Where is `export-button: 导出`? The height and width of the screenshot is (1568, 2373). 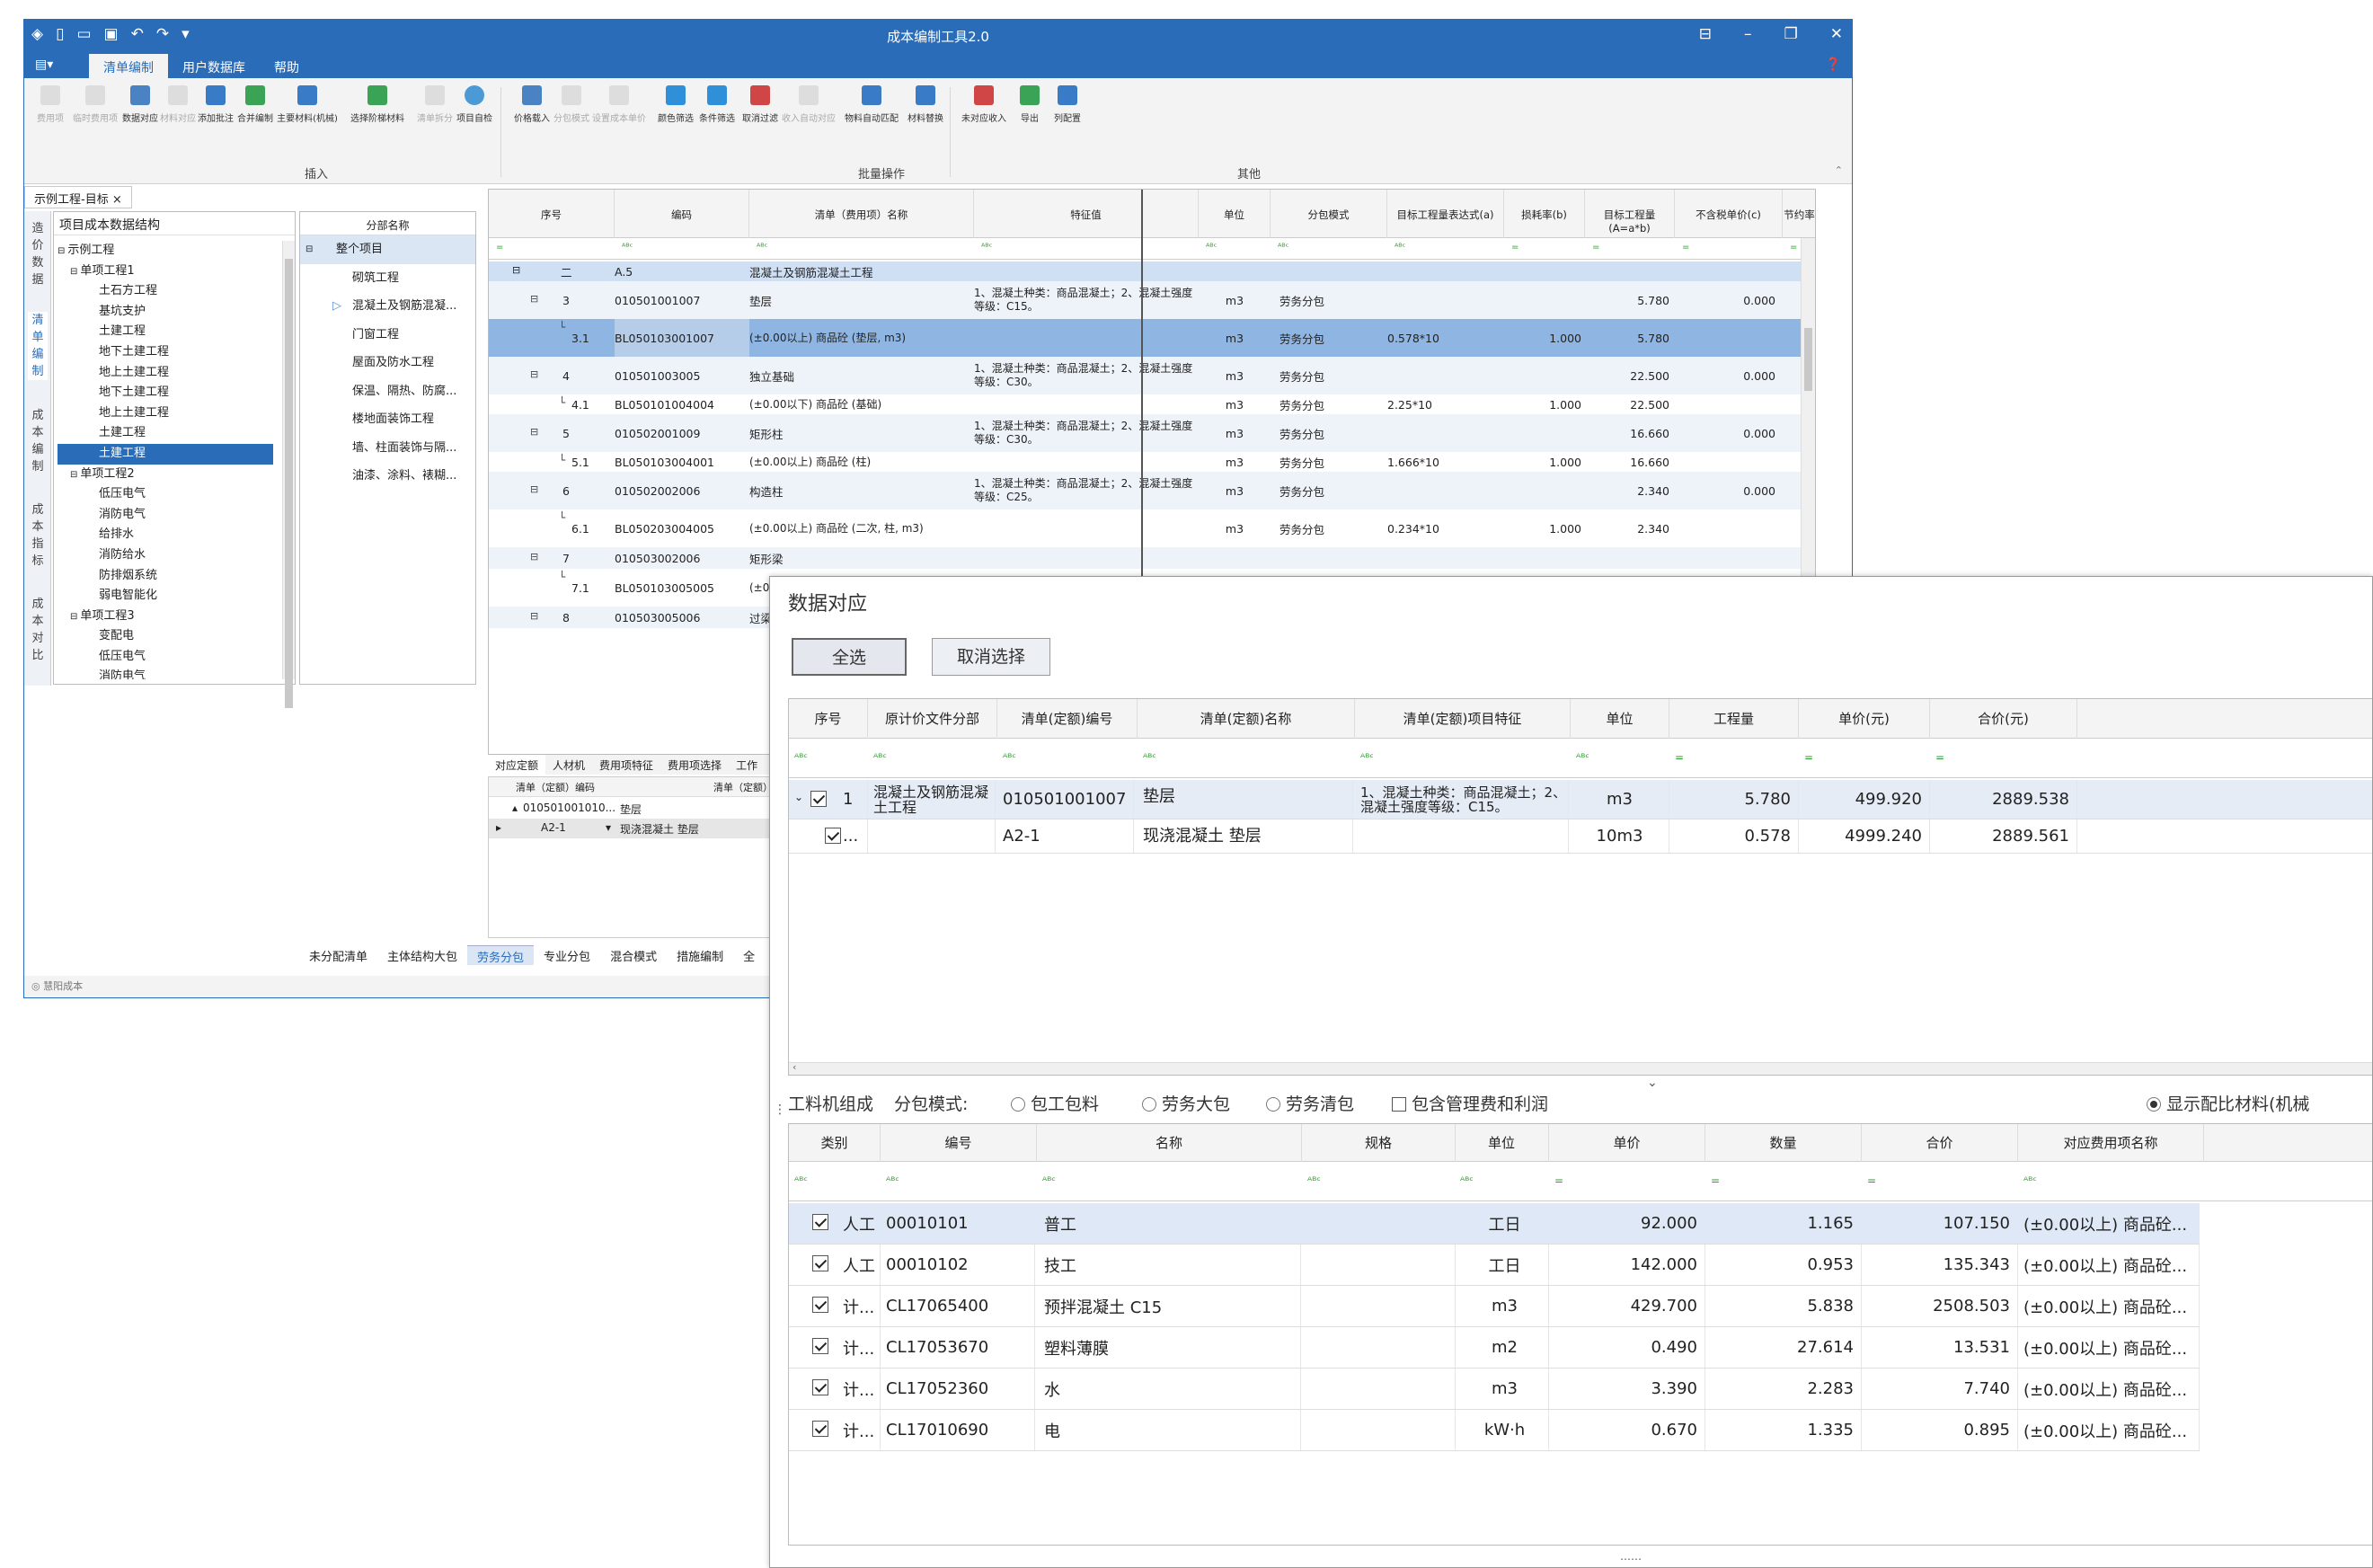
export-button: 导出 is located at coordinates (1029, 105).